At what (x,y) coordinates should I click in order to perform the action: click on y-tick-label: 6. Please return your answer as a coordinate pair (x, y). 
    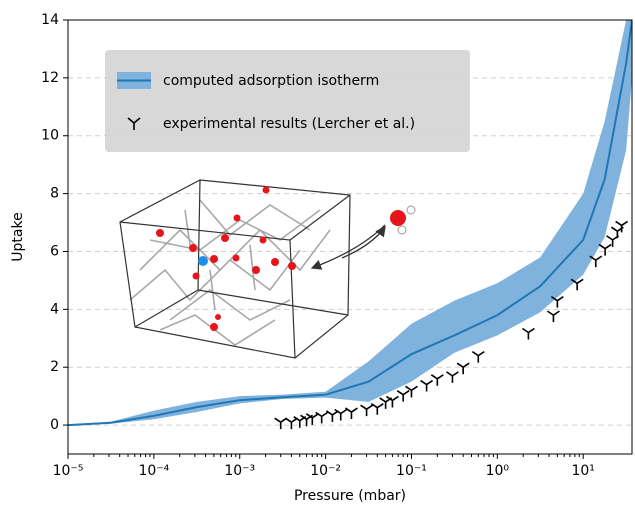
    Looking at the image, I should click on (54, 251).